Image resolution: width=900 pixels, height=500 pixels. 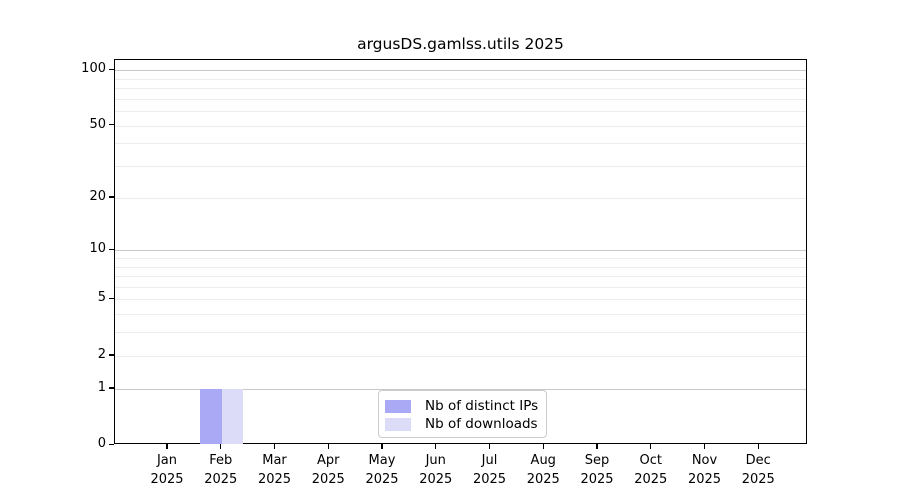 What do you see at coordinates (704, 470) in the screenshot?
I see `x-tick-label: Nov 2025` at bounding box center [704, 470].